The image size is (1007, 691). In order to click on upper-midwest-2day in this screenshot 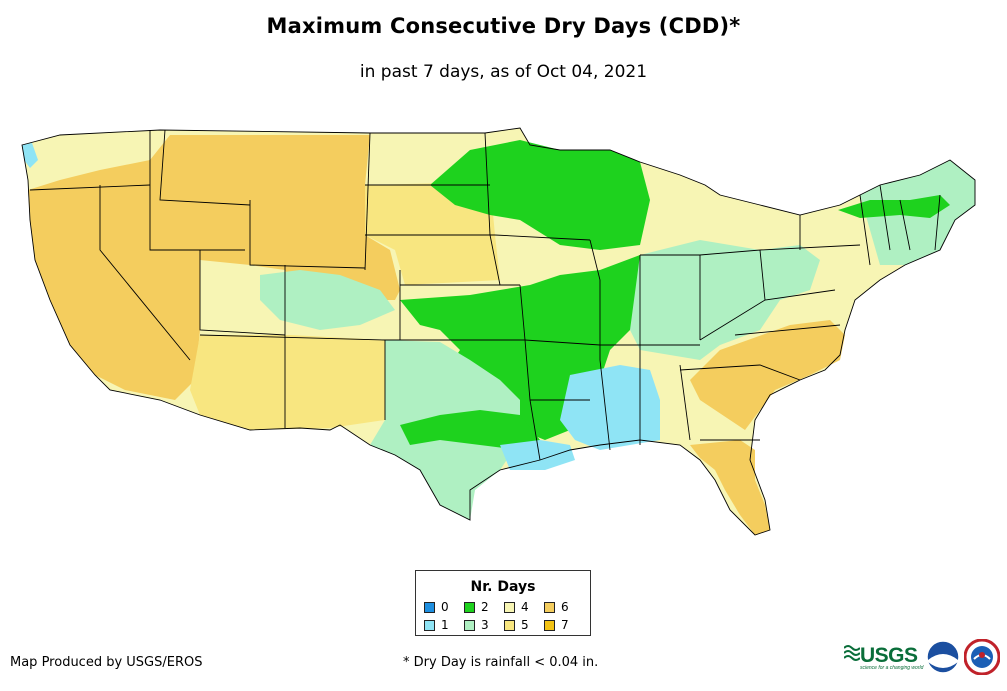, I will do `click(540, 195)`.